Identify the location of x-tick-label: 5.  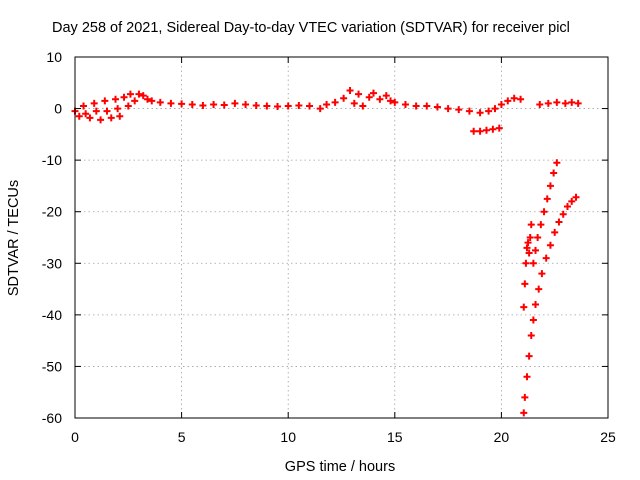
(182, 437).